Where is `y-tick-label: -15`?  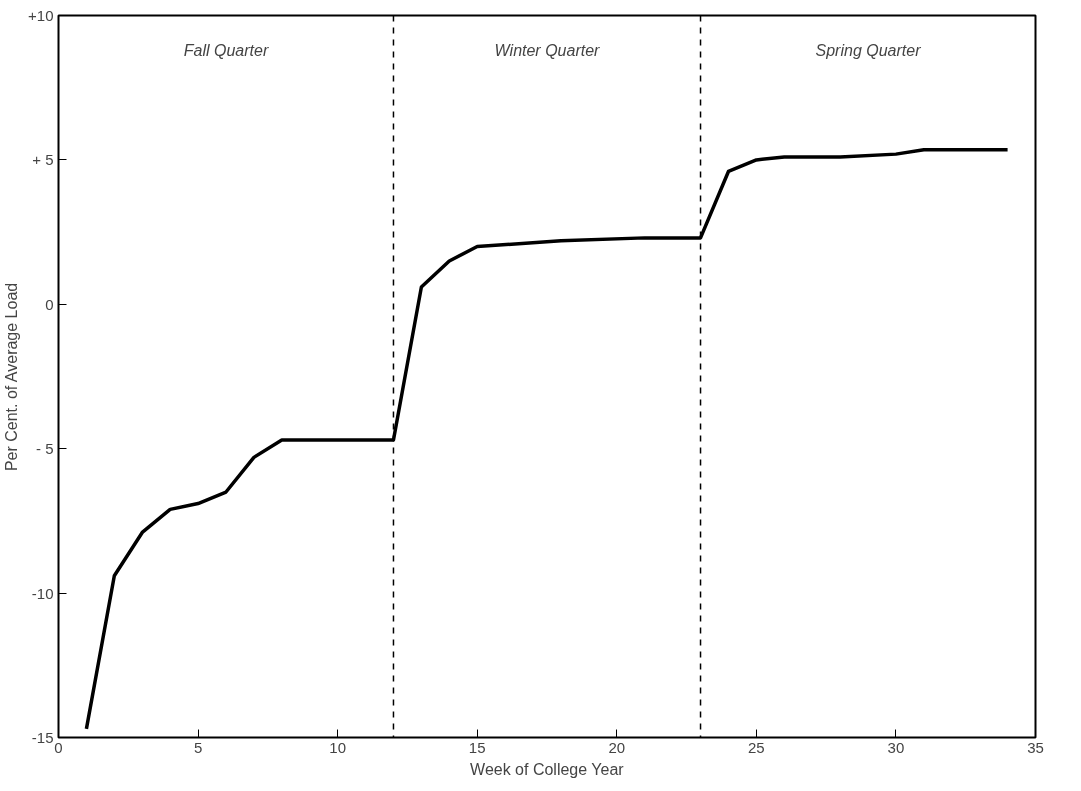
y-tick-label: -15 is located at coordinates (42, 737).